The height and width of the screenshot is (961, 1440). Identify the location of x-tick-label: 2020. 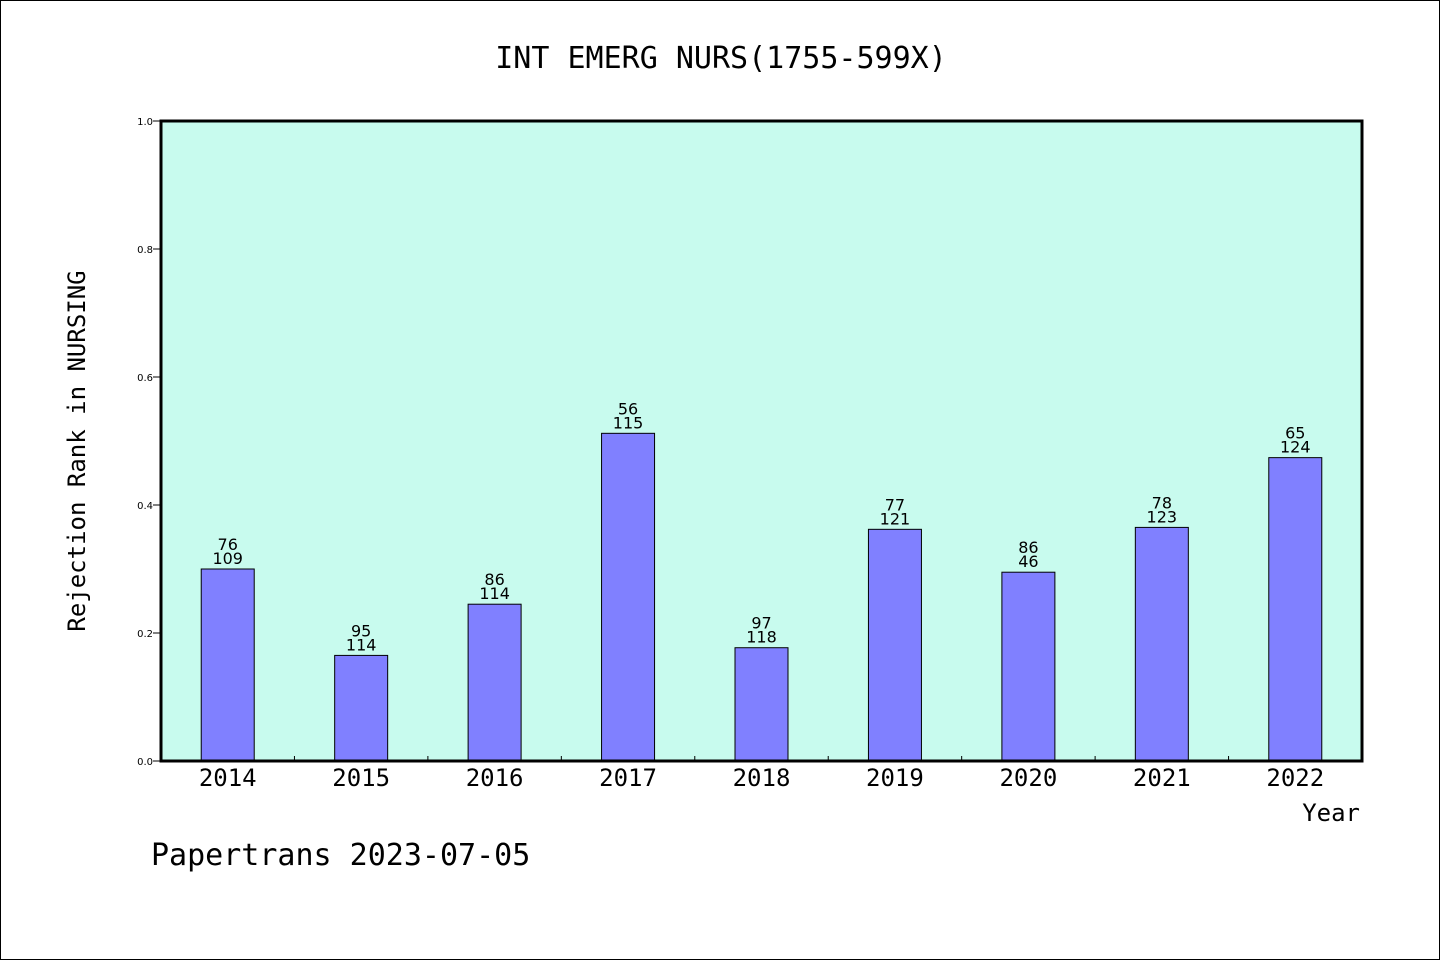
(1028, 778).